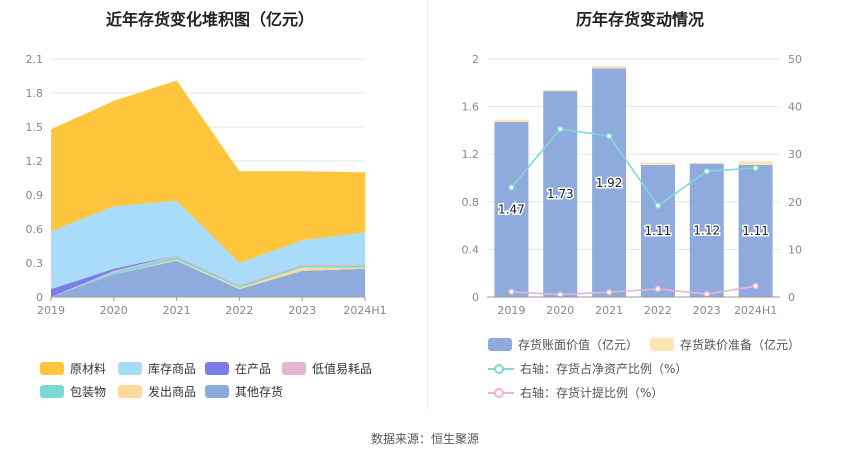 This screenshot has height=459, width=850. I want to click on right-y-tick-label: 1.2, so click(471, 154).